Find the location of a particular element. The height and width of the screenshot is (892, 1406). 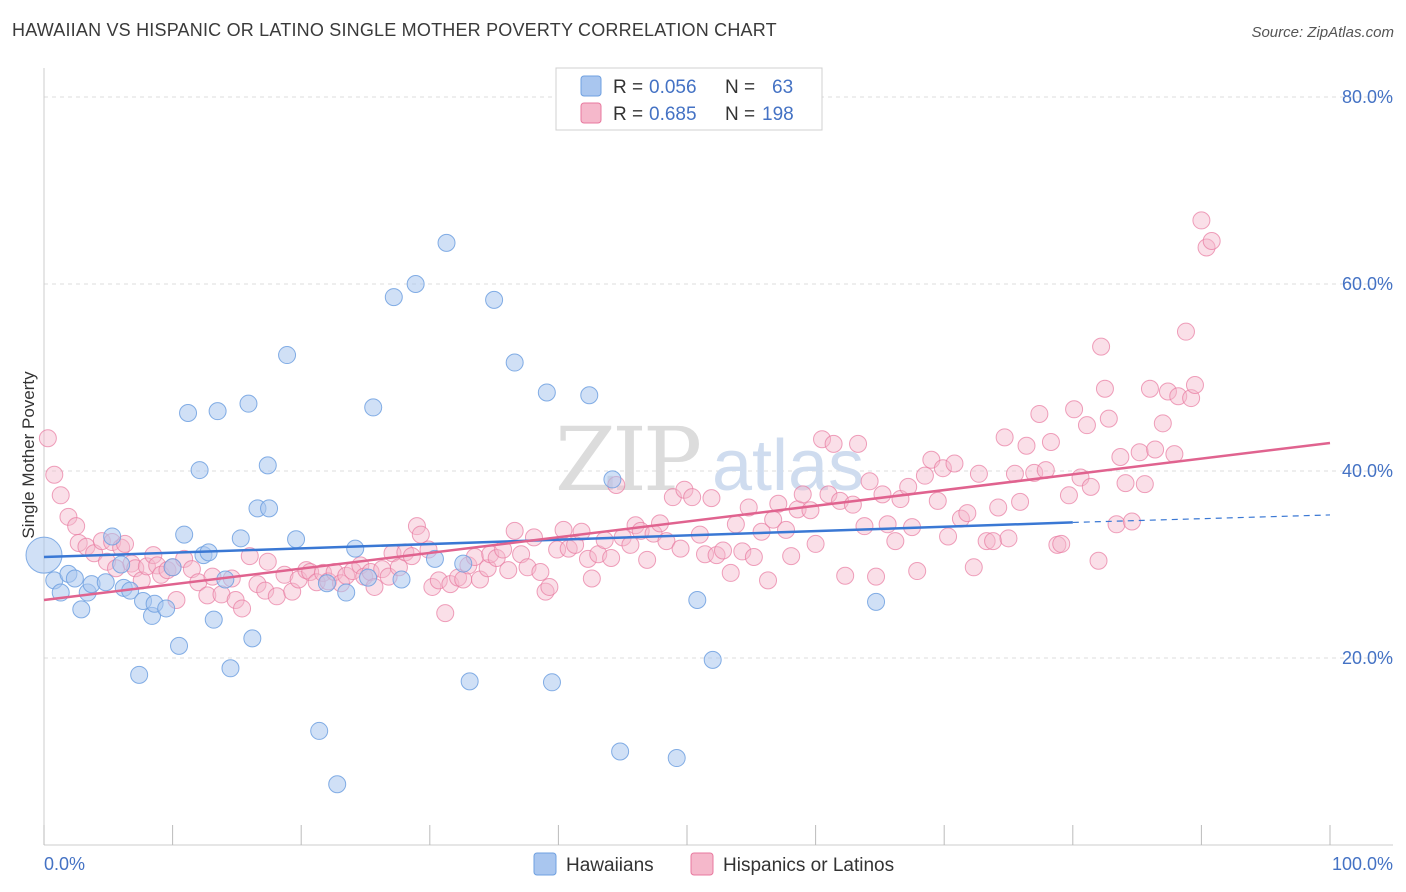

legend-n-label-0: N = is located at coordinates (740, 87).